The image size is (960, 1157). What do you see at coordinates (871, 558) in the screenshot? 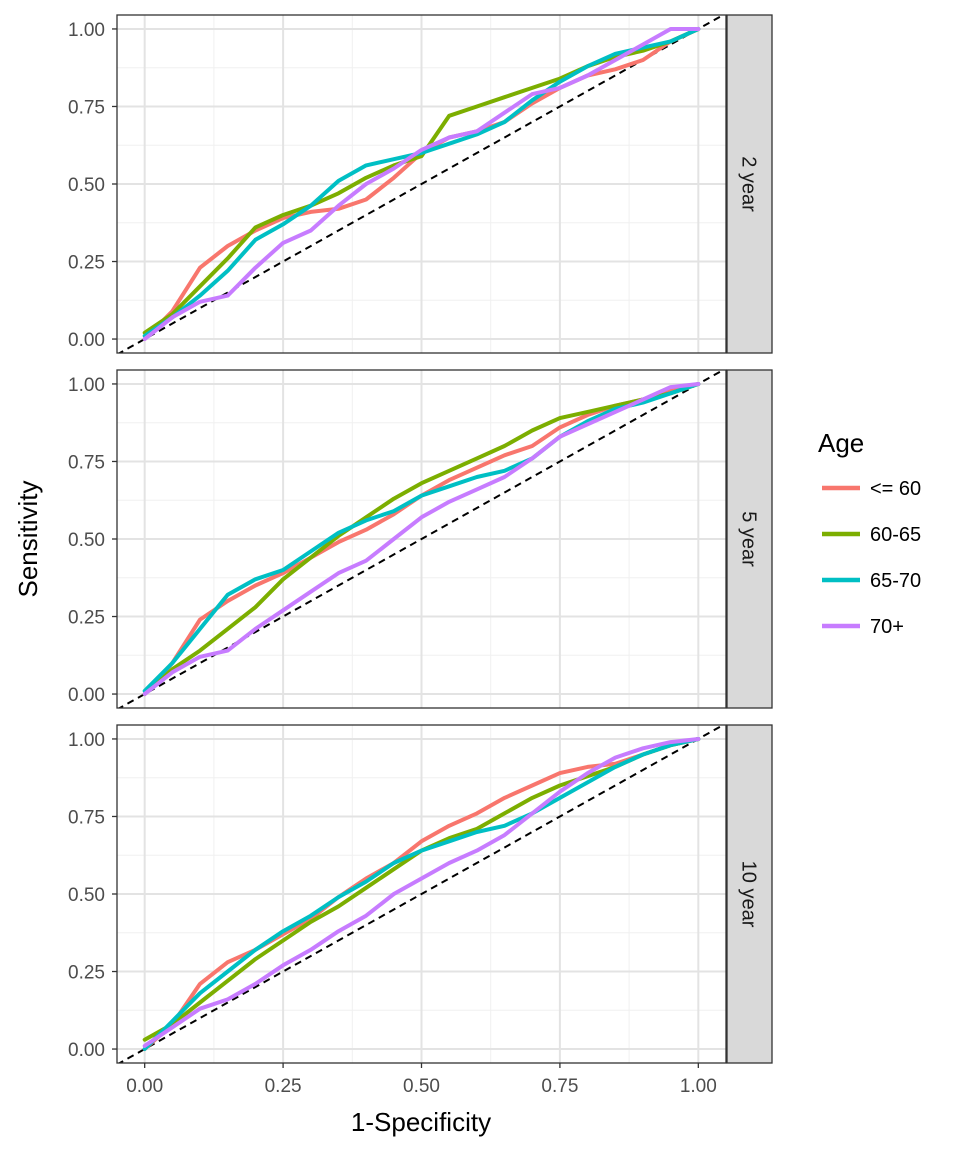
I see `legend: <= 60 60-65 65-70 70+` at bounding box center [871, 558].